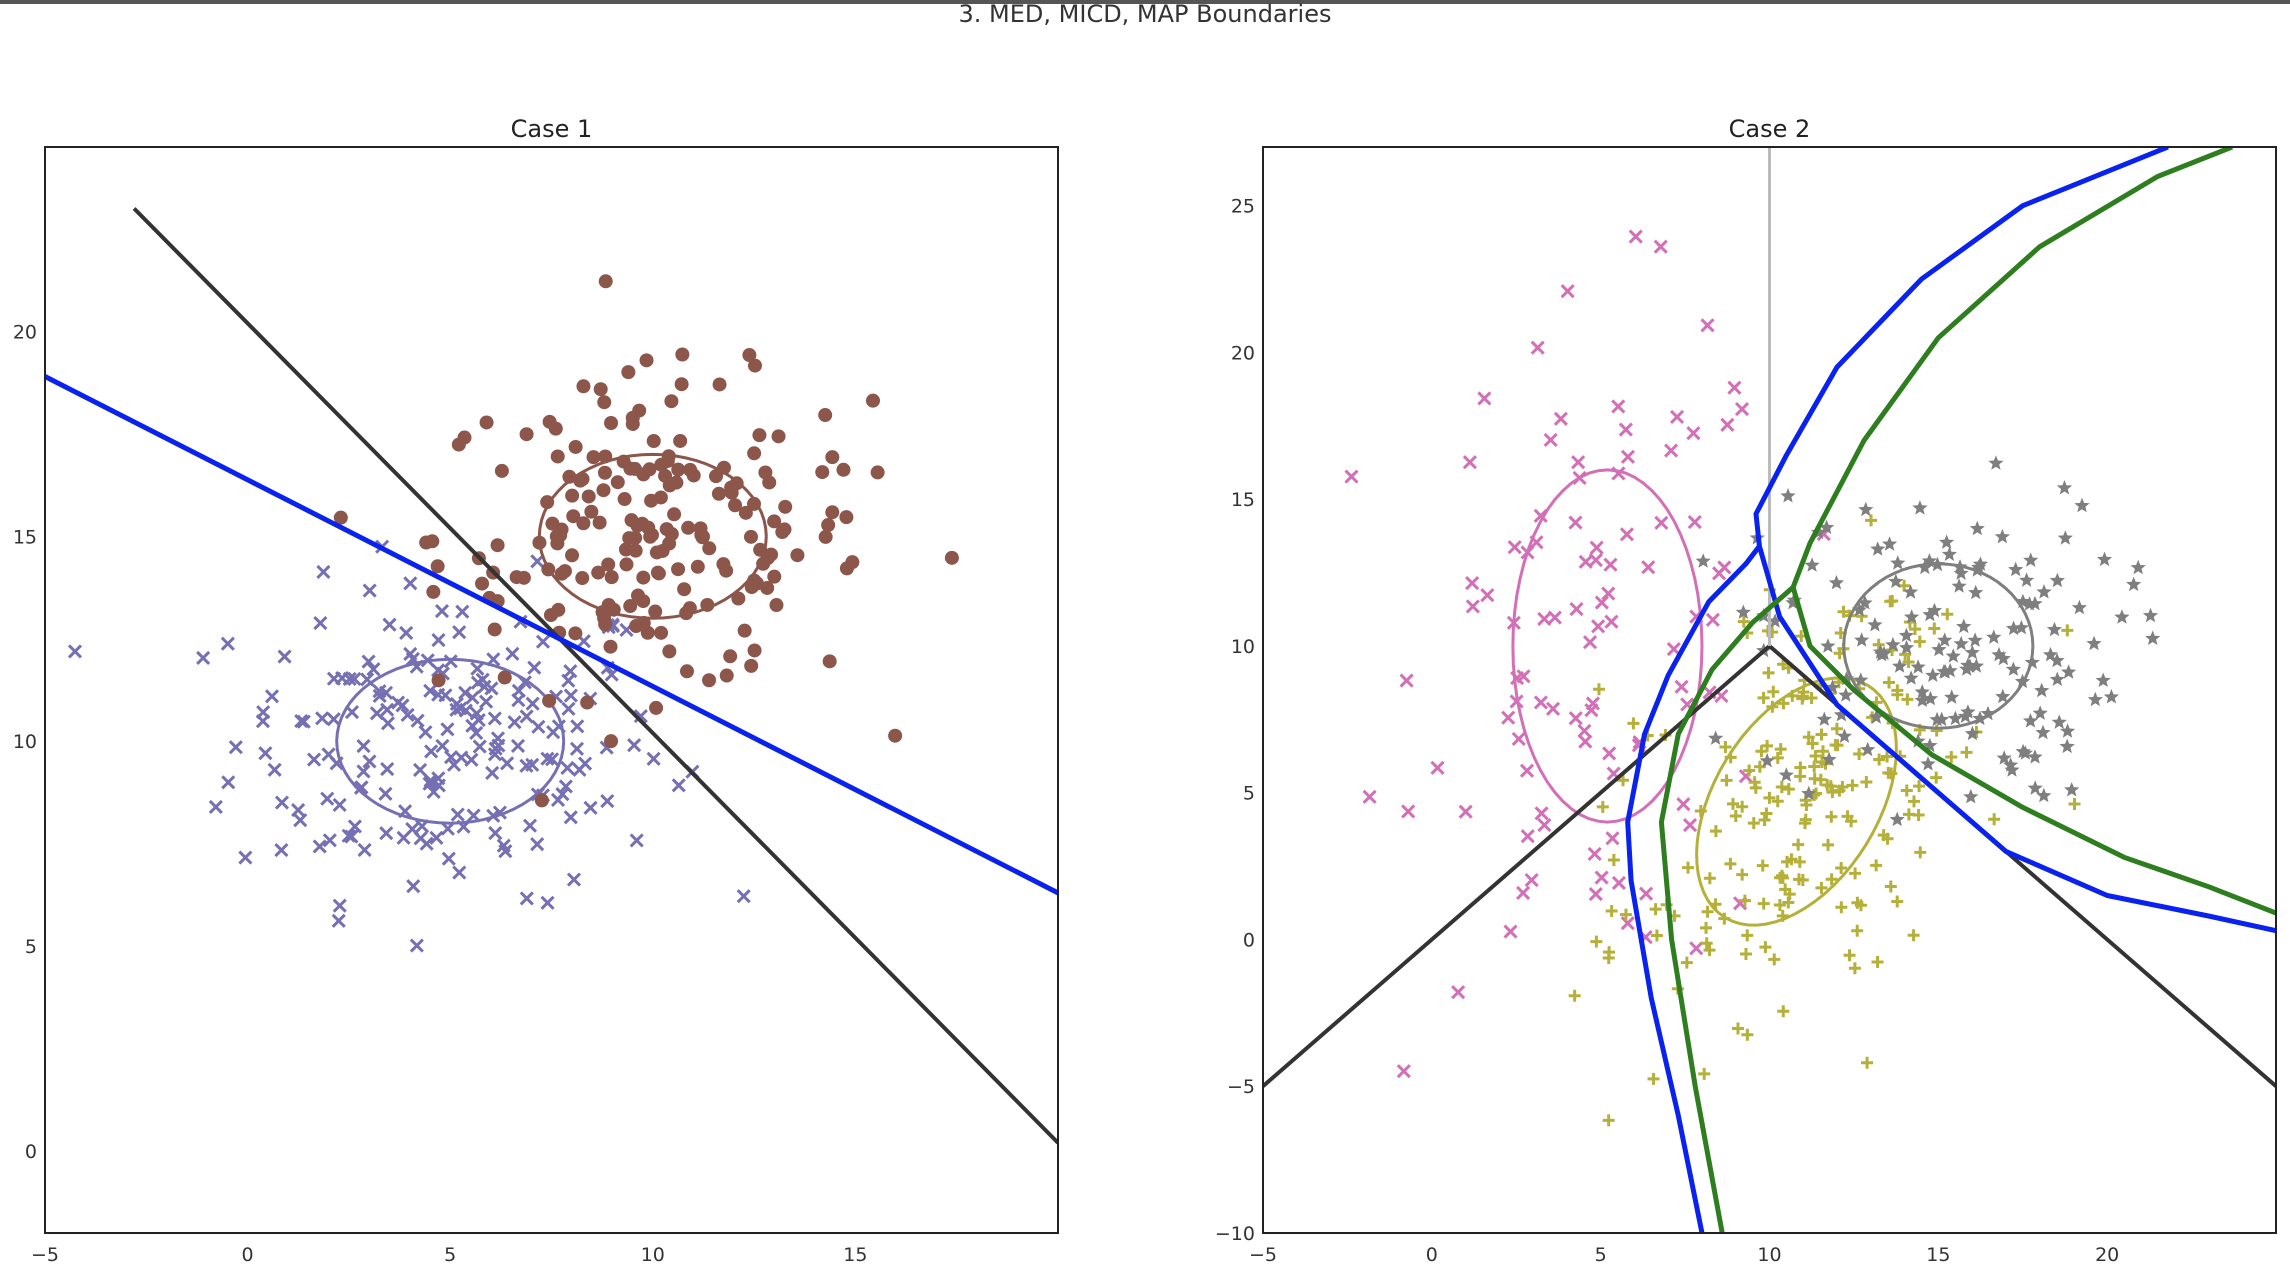 The image size is (2290, 1276). Describe the element at coordinates (1243, 500) in the screenshot. I see `y-tick-label: 15` at that location.